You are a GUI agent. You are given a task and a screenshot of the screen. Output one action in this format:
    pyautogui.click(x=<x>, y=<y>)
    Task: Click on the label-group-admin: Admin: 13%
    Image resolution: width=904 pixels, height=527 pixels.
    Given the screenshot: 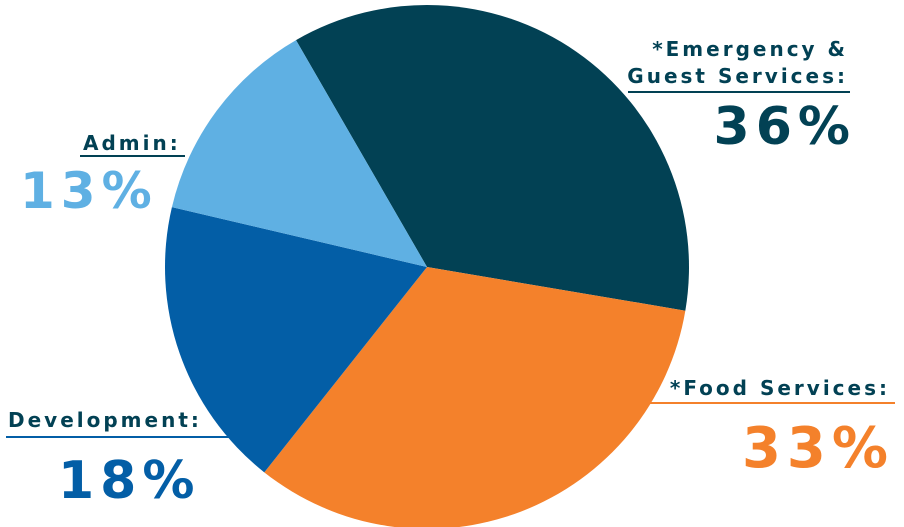 What is the action you would take?
    pyautogui.click(x=102, y=175)
    